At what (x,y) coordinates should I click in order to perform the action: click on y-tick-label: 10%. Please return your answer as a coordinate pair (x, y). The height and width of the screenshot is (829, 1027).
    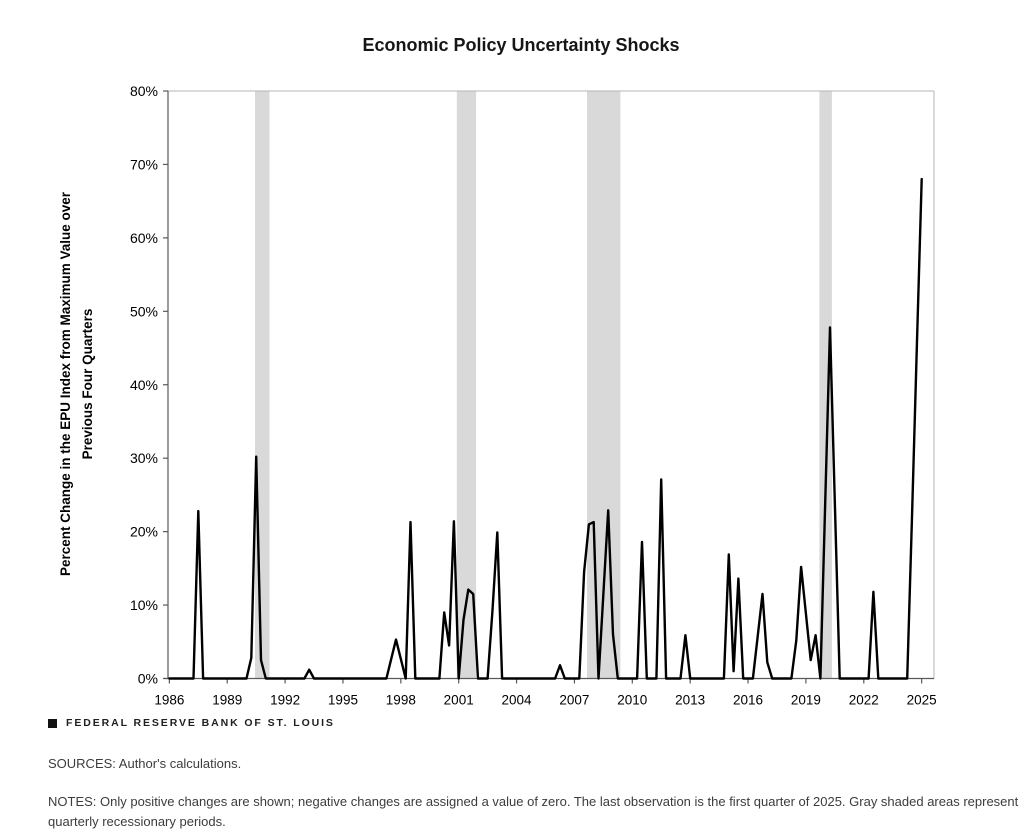
    Looking at the image, I should click on (144, 605).